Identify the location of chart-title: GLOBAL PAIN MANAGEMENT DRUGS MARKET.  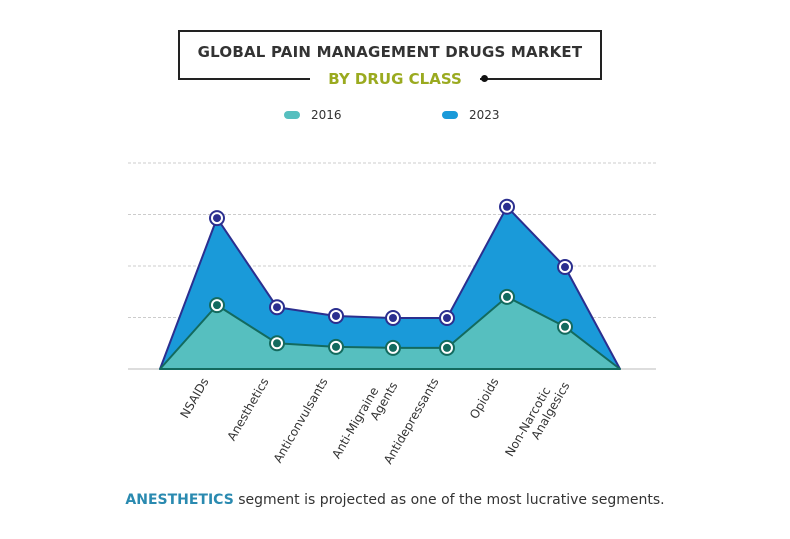
(390, 52).